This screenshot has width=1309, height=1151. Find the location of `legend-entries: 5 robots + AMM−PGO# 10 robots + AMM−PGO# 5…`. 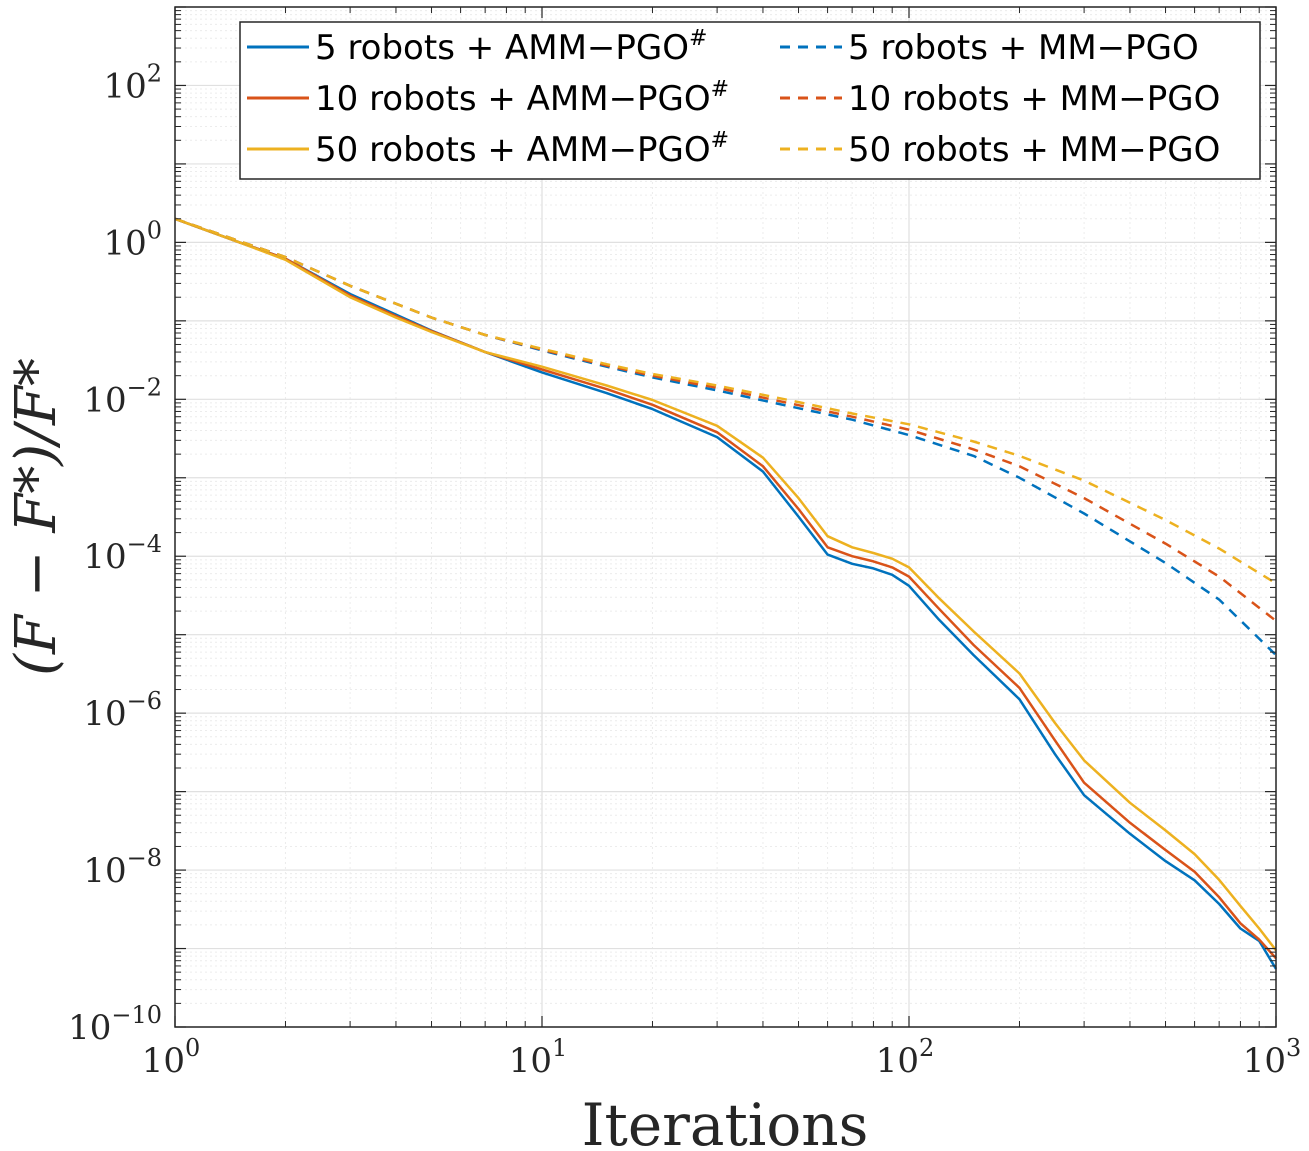

legend-entries: 5 robots + AMM−PGO# 10 robots + AMM−PGO# 5… is located at coordinates (733, 98).